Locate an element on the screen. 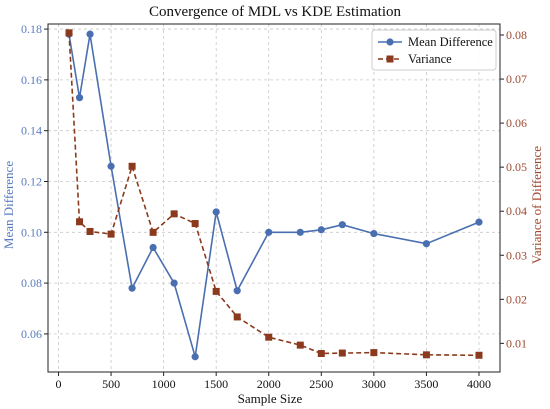 This screenshot has width=550, height=409. legend: Mean Difference Variance is located at coordinates (434, 50).